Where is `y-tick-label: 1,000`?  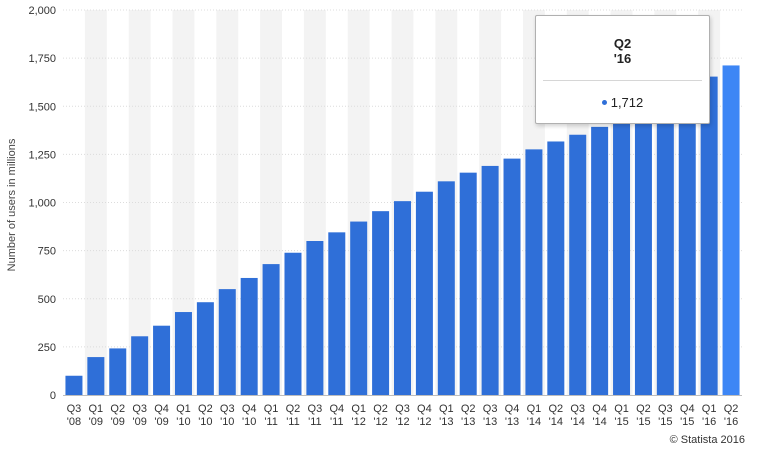 y-tick-label: 1,000 is located at coordinates (42, 204).